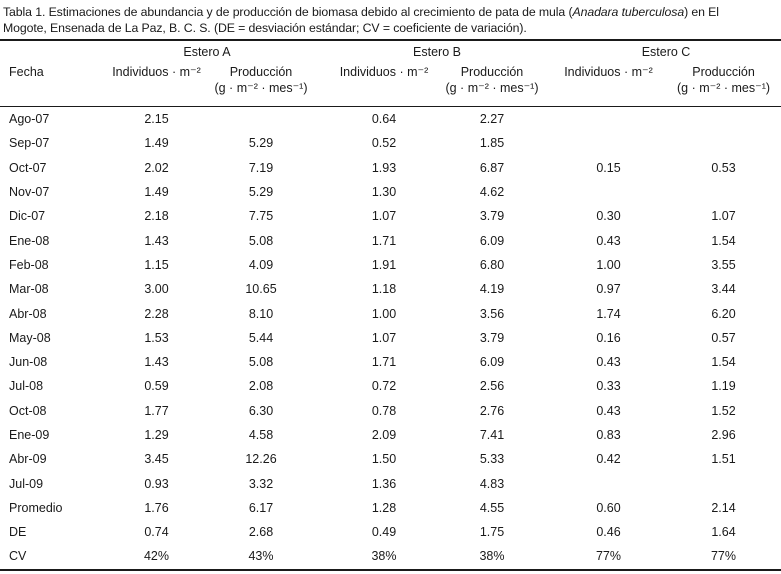  I want to click on cell-estero-c-produccion: 1.07, so click(723, 216).